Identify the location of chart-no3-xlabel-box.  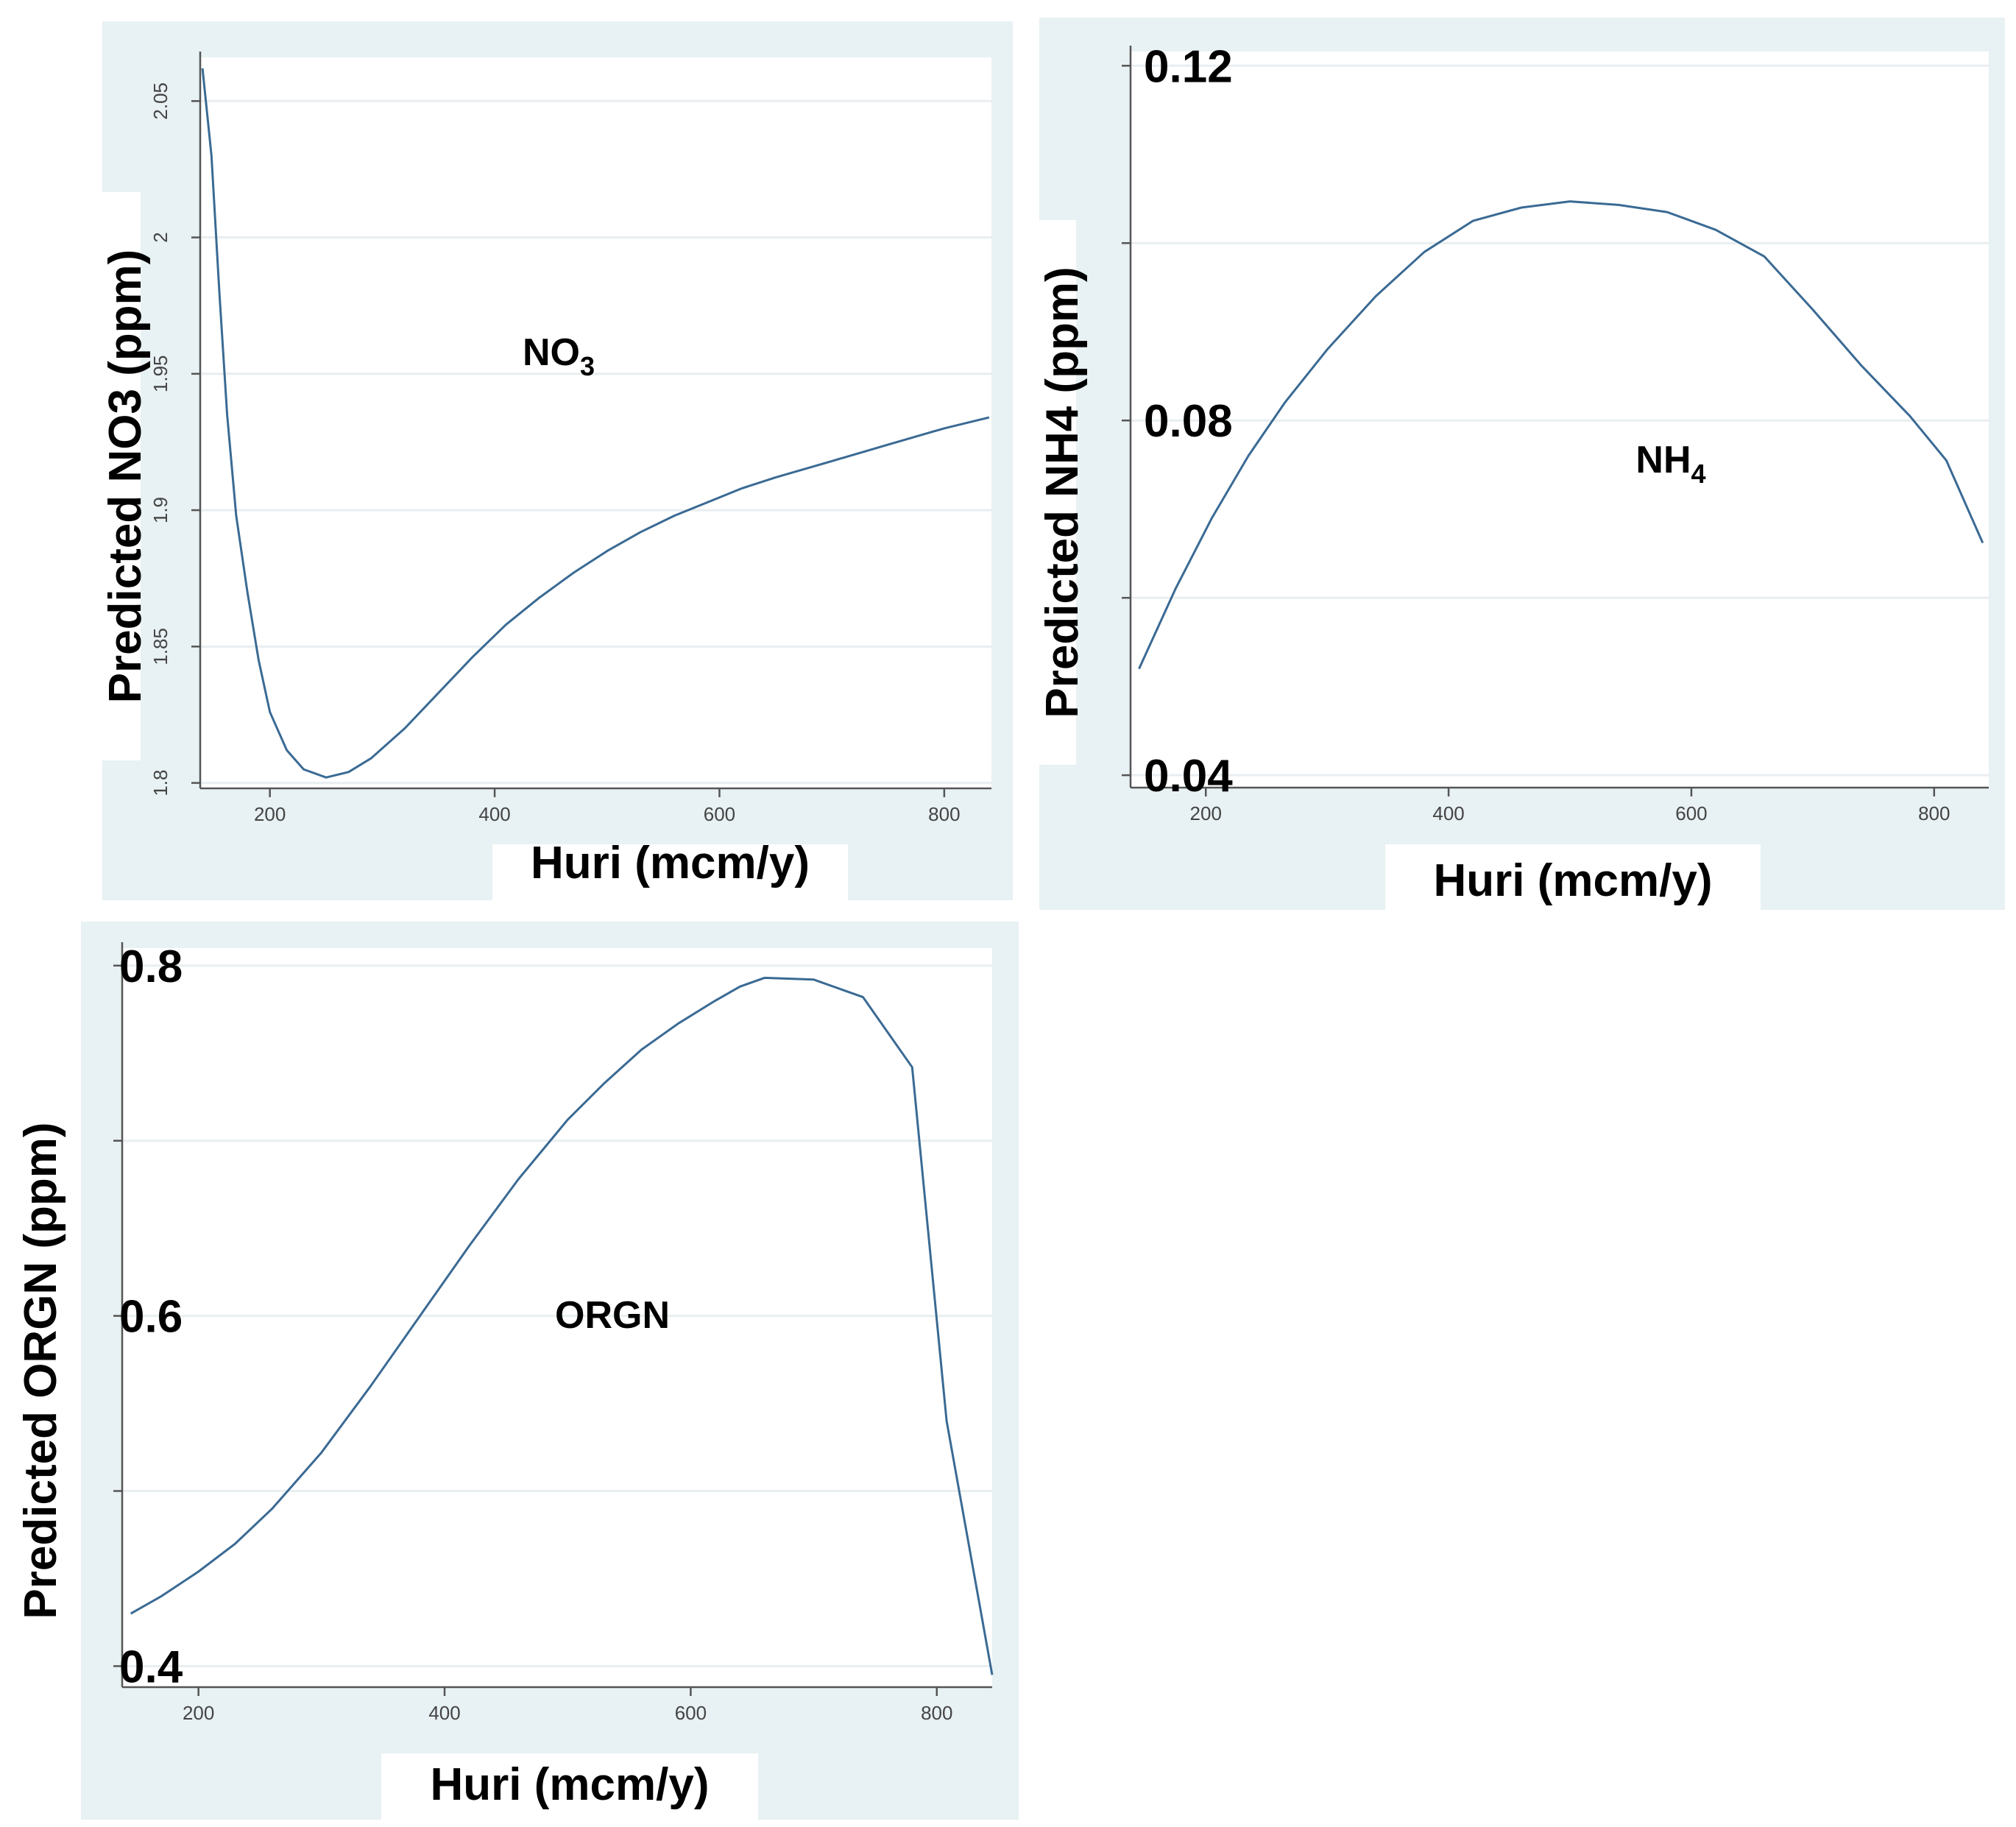
(670, 872).